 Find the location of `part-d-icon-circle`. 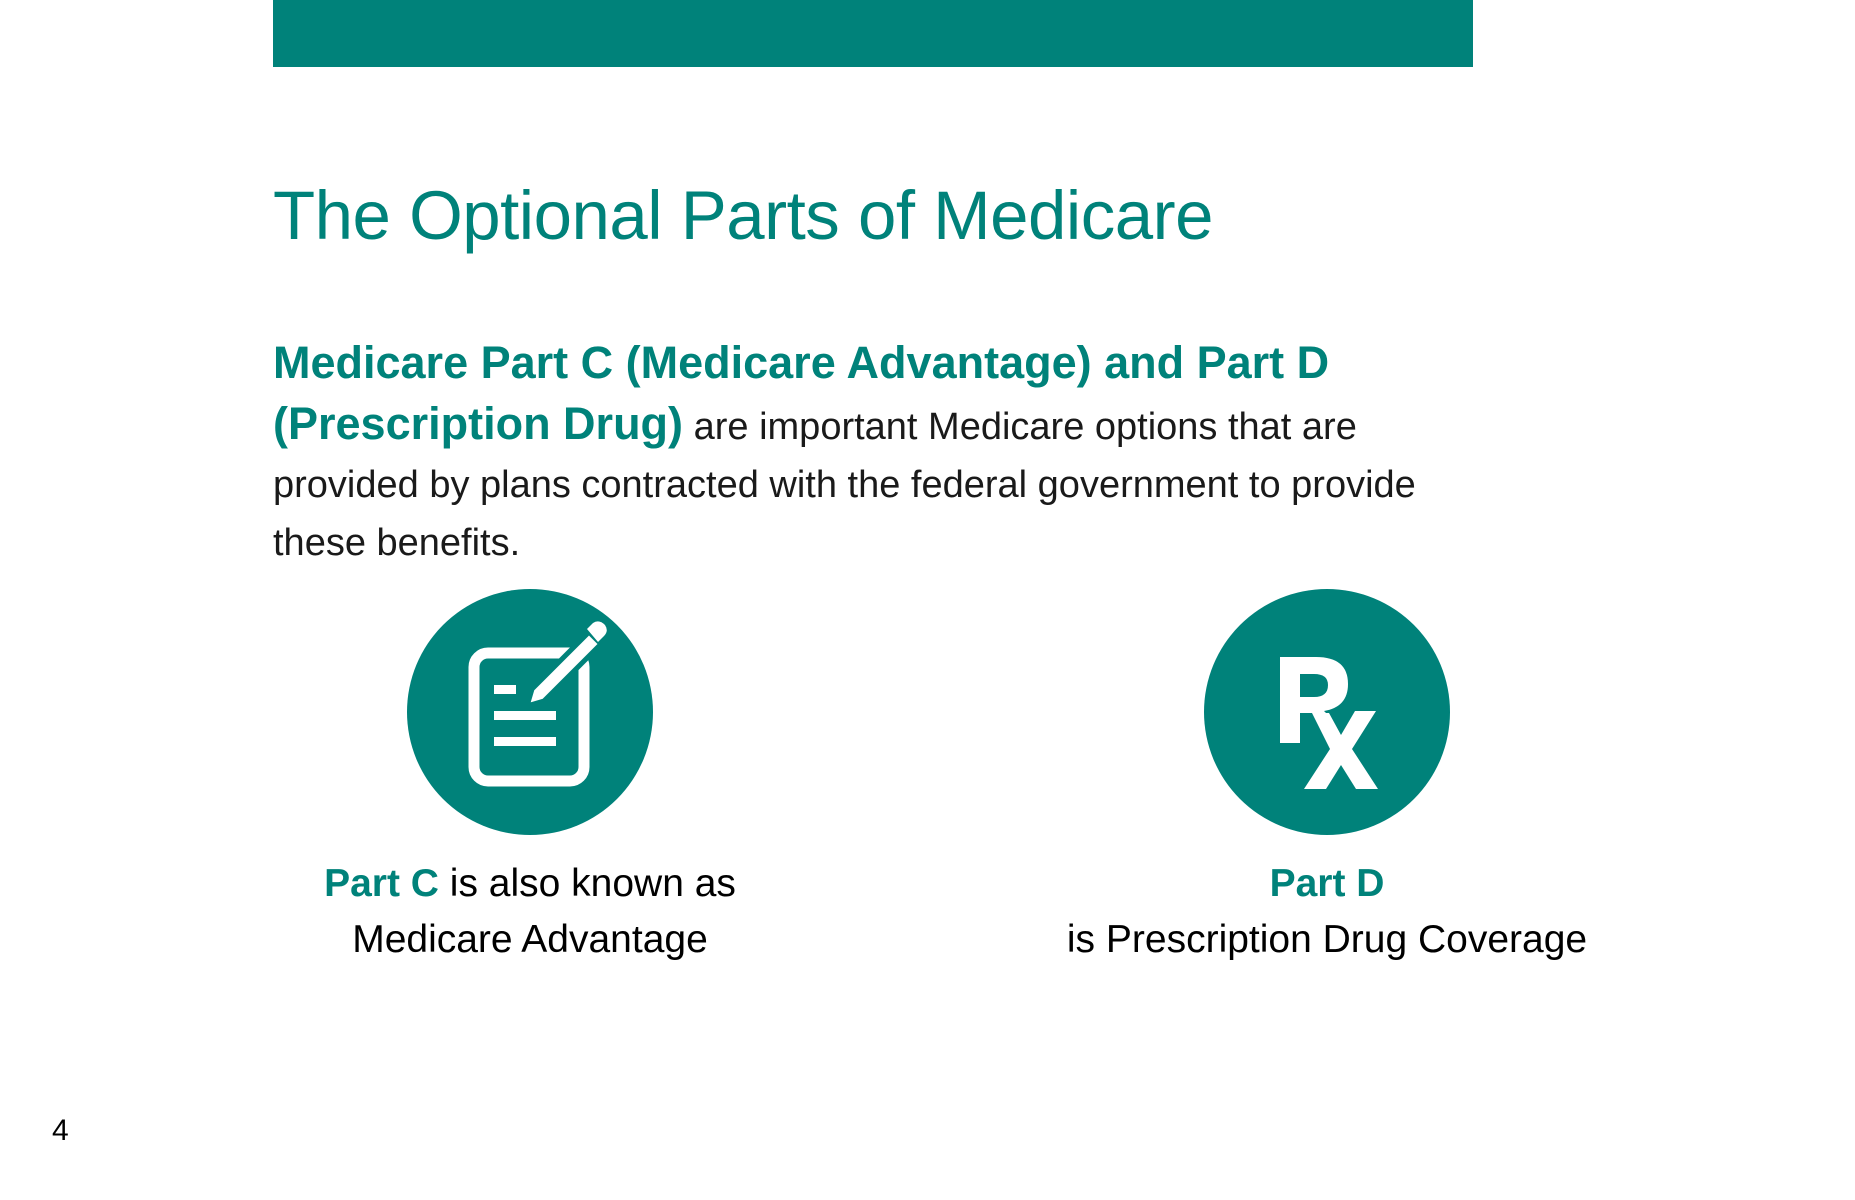

part-d-icon-circle is located at coordinates (1327, 712).